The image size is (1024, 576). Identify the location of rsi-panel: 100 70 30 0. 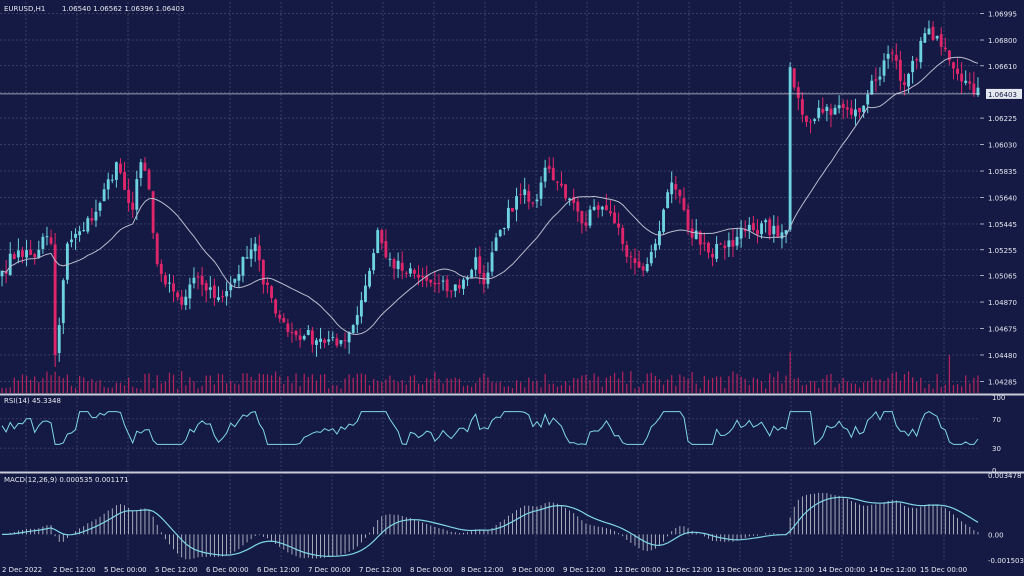
(502, 434).